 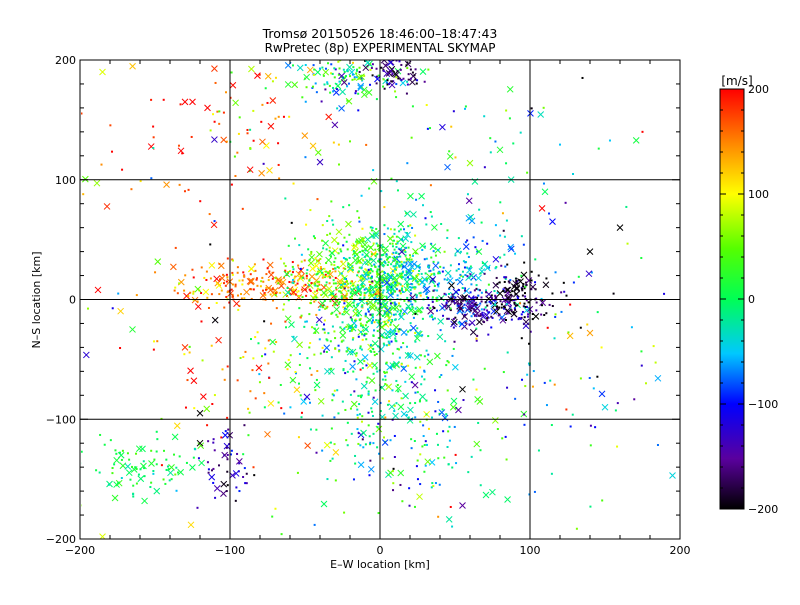 What do you see at coordinates (380, 564) in the screenshot?
I see `x-axis-label: E–W location [km]` at bounding box center [380, 564].